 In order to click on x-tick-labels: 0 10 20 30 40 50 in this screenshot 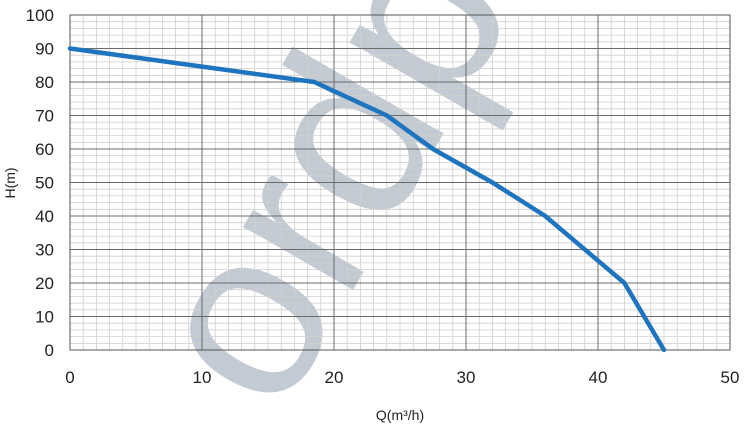, I will do `click(402, 377)`.